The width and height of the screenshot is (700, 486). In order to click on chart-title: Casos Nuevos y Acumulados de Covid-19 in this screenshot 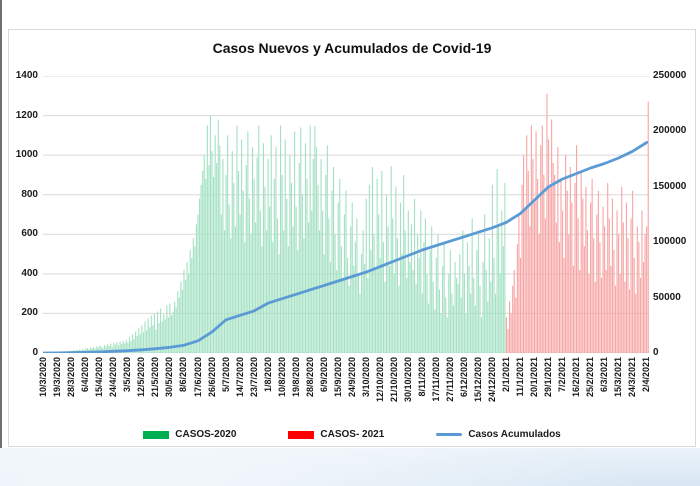, I will do `click(352, 48)`.